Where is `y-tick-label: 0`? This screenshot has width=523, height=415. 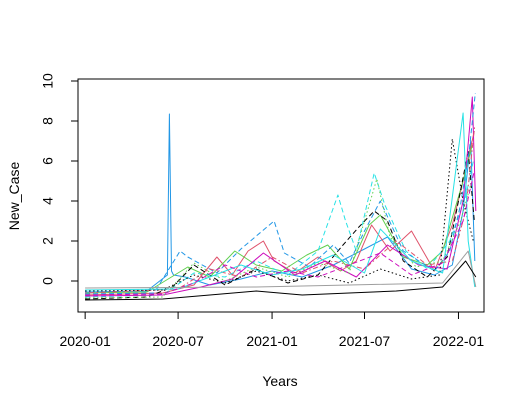
y-tick-label: 0 is located at coordinates (48, 281).